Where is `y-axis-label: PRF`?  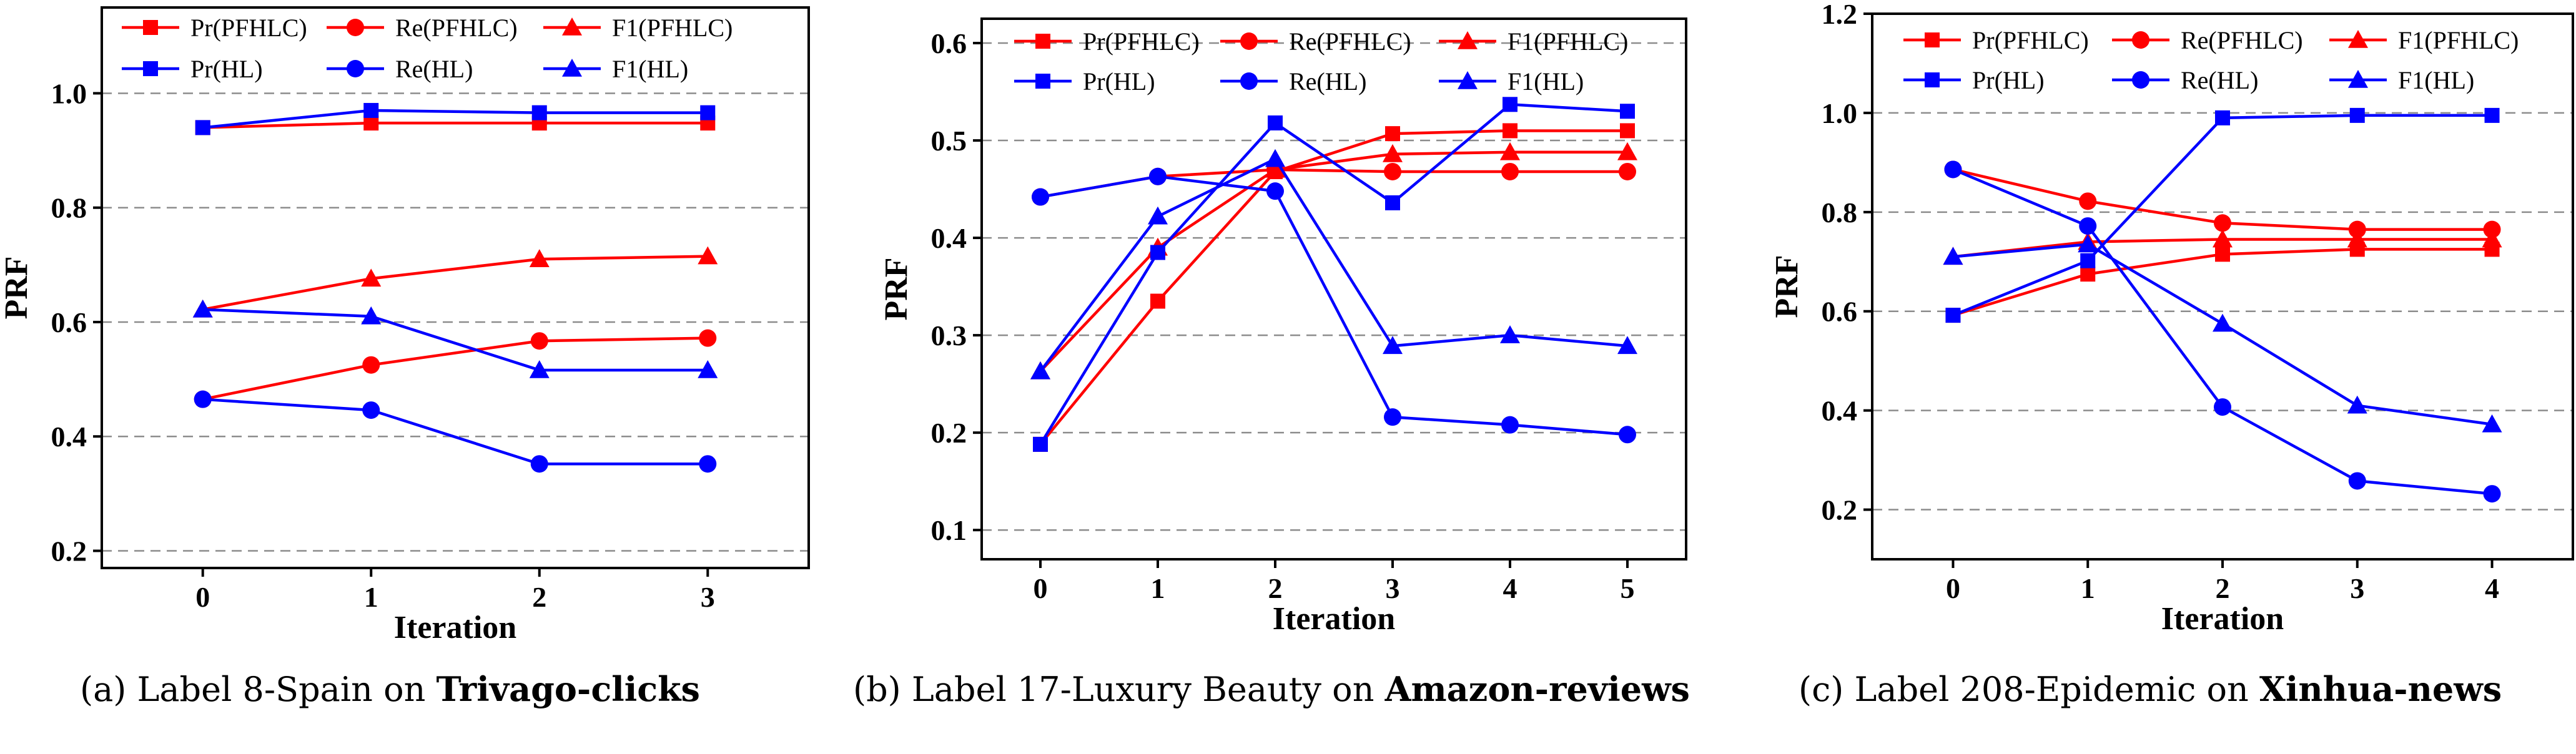
y-axis-label: PRF is located at coordinates (17, 287).